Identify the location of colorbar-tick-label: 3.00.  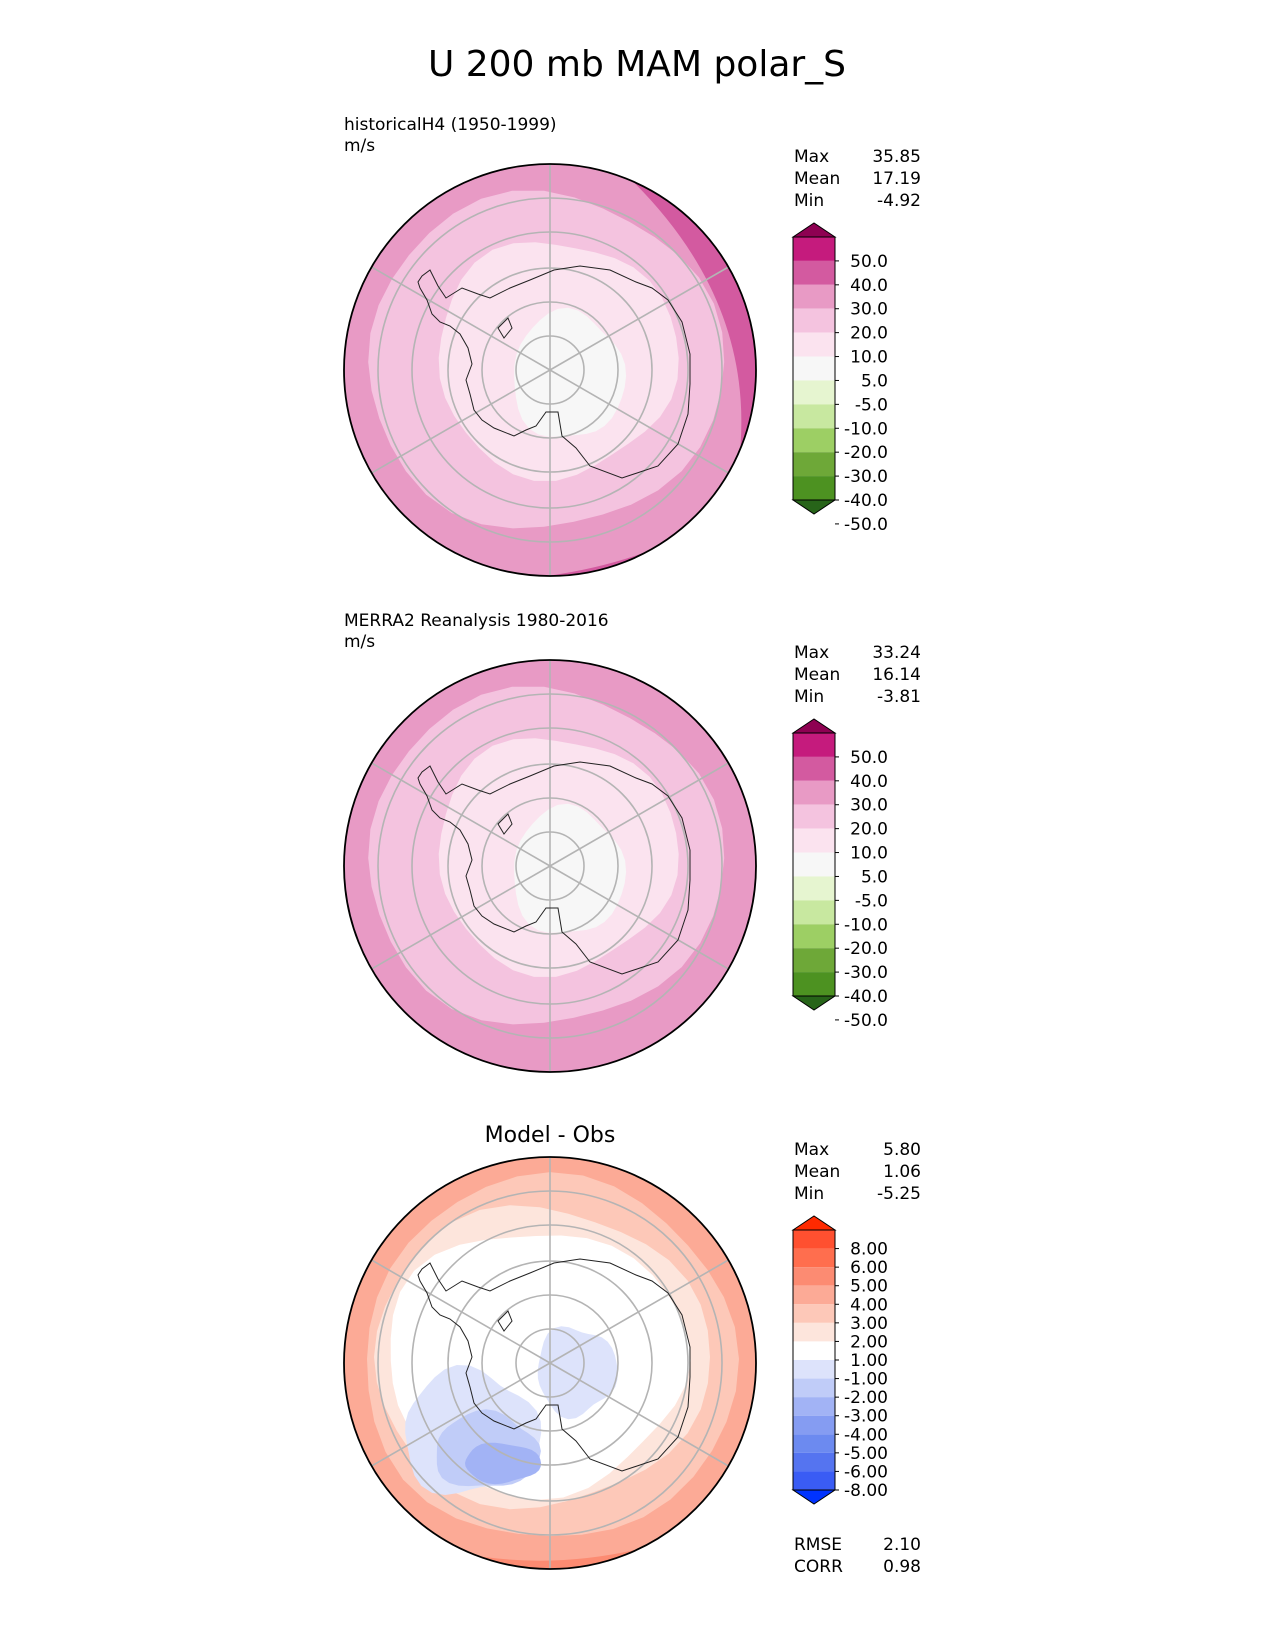
(869, 1324).